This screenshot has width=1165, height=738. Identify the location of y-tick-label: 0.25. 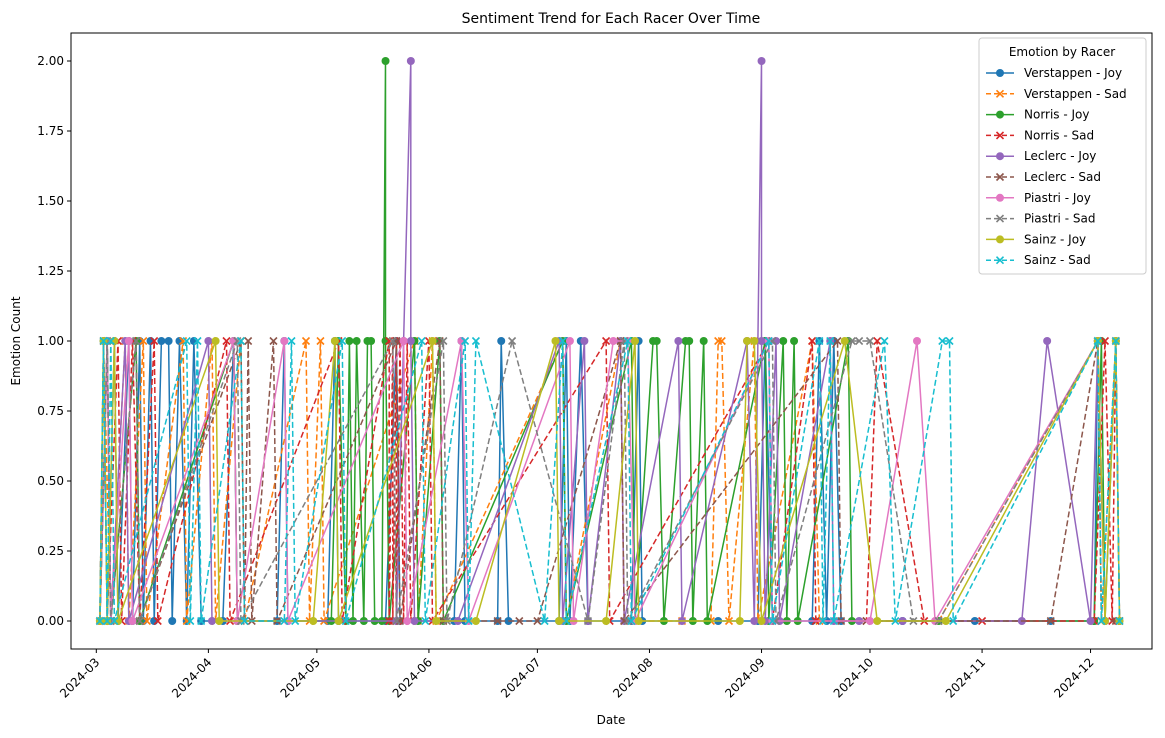
(50, 551).